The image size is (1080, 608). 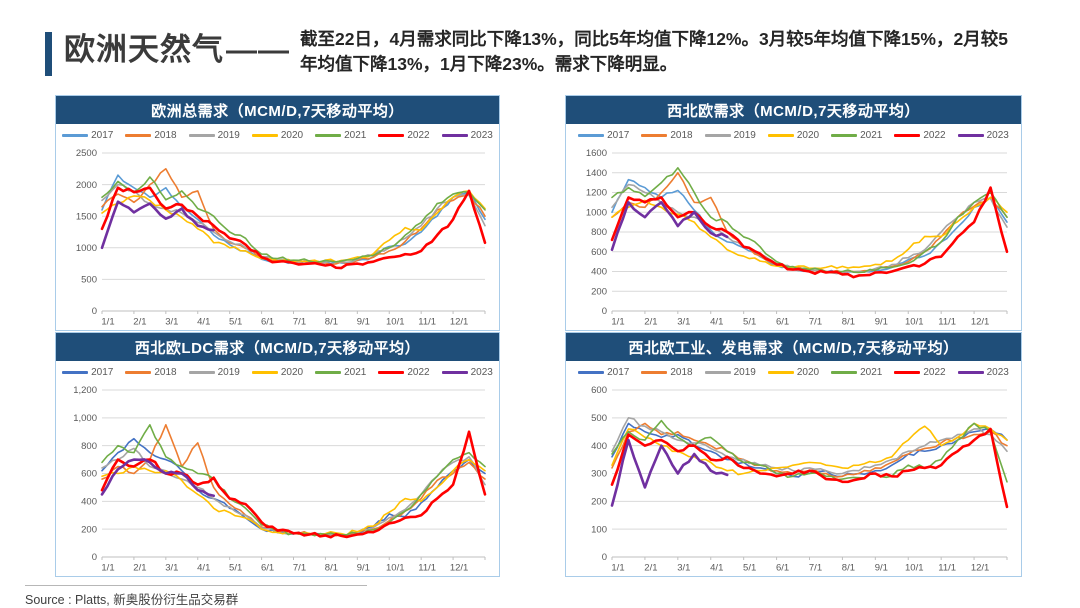 I want to click on series-line-2019, so click(x=293, y=492).